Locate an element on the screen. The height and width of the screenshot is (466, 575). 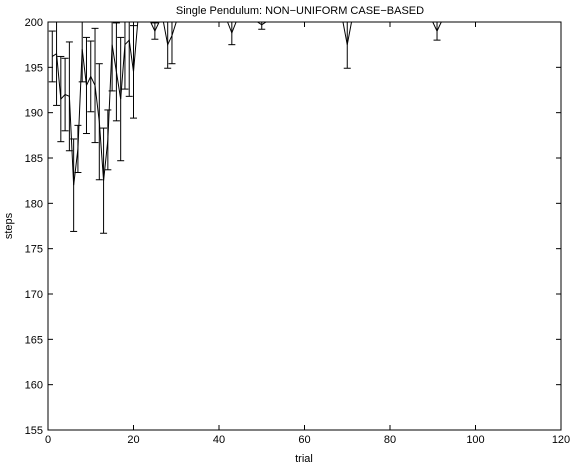
x-tick-label: 80 is located at coordinates (390, 440).